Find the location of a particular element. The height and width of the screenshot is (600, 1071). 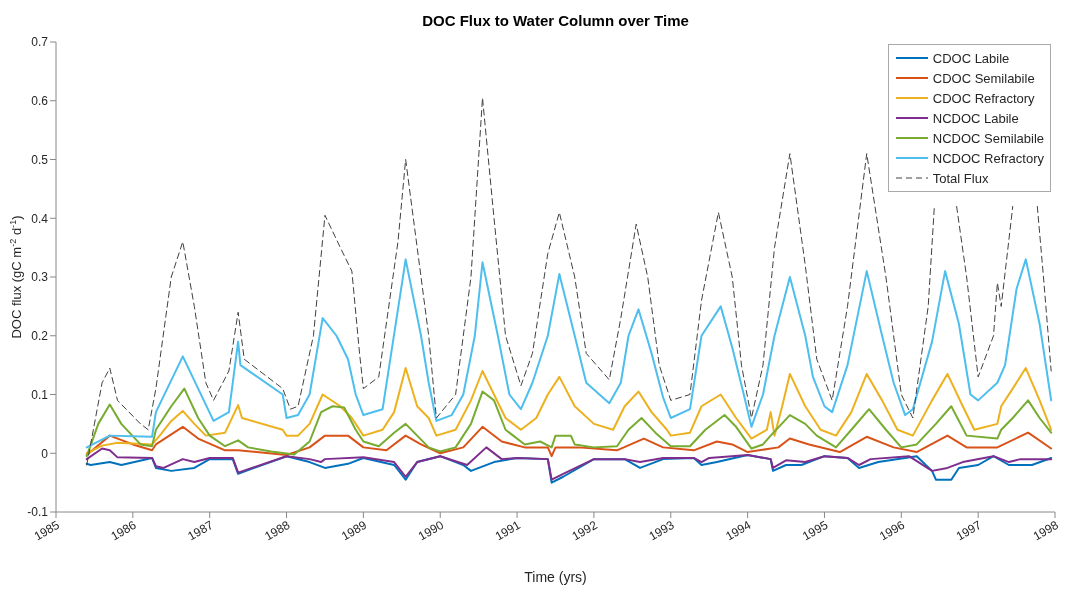

x-tick-label: 1987 is located at coordinates (200, 530).